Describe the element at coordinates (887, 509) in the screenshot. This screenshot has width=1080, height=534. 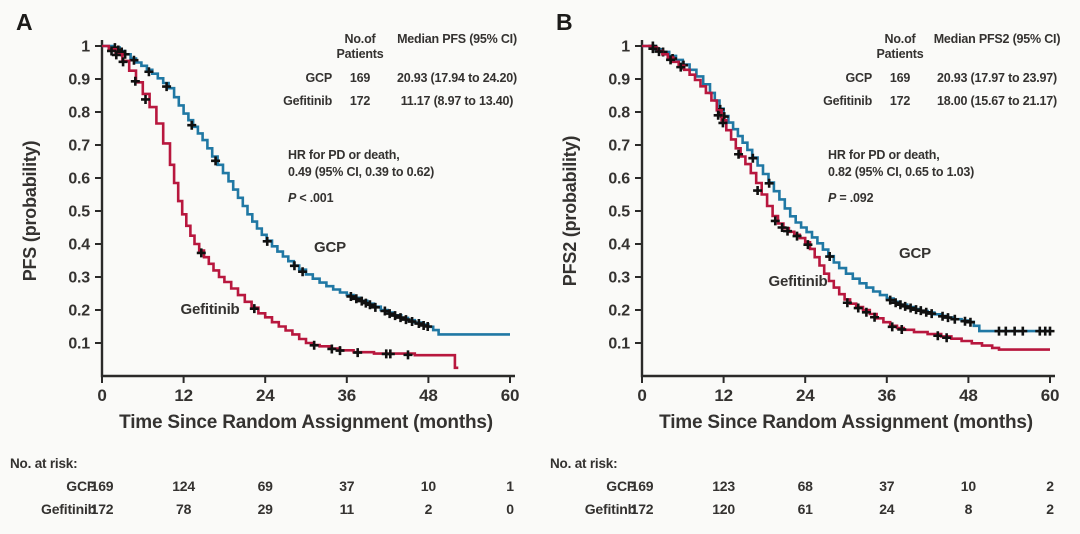
I see `at-risk-value: 24` at that location.